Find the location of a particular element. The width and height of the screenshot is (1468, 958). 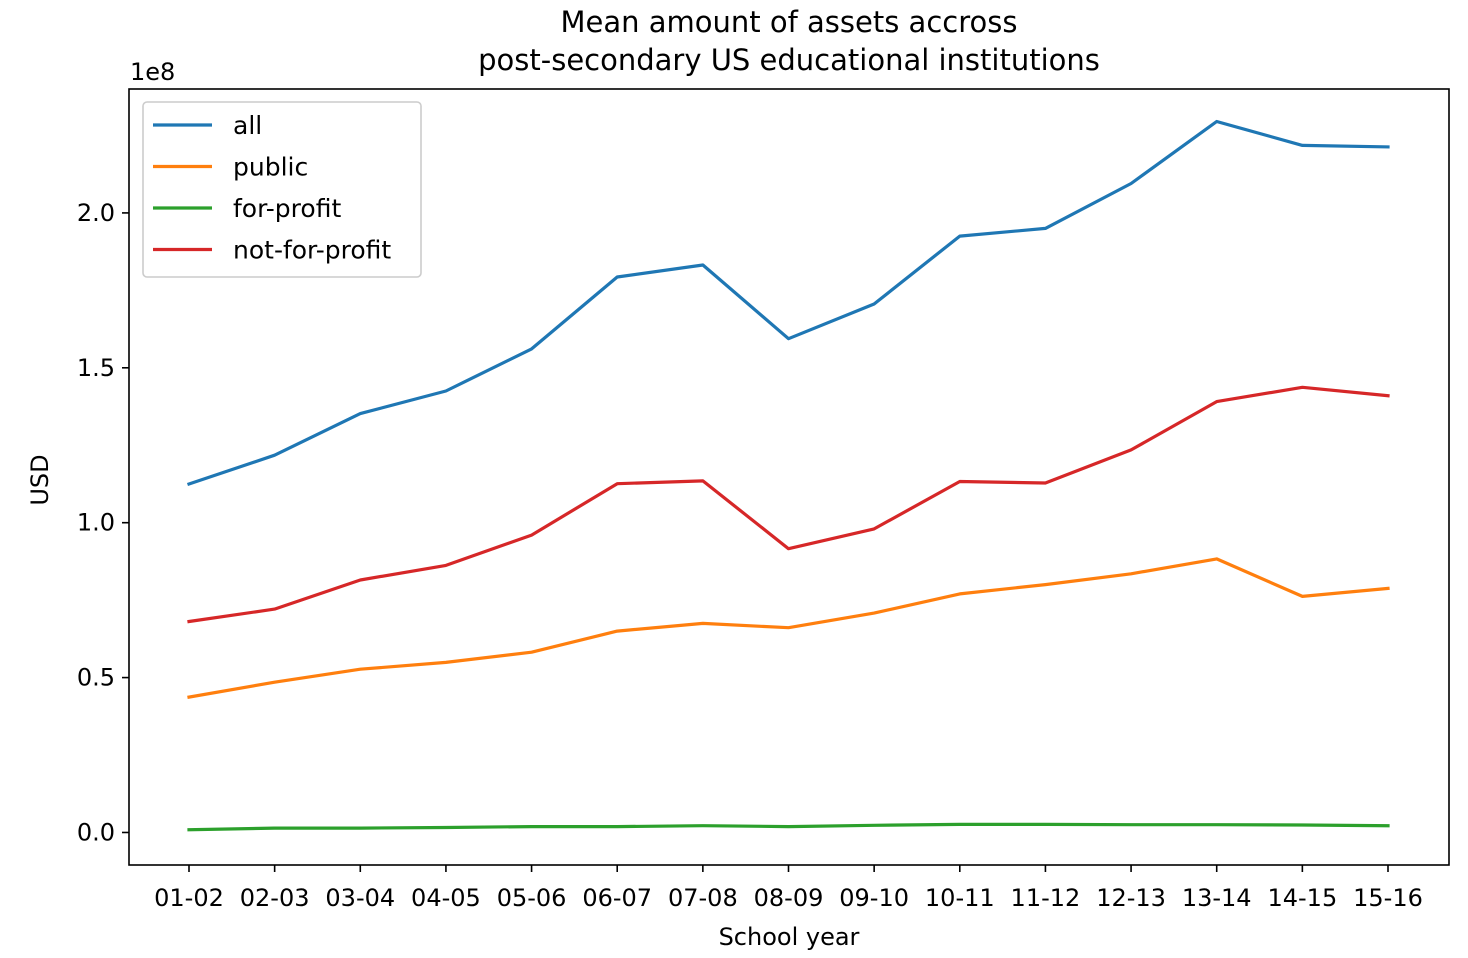

y-tick-label: 2.0 is located at coordinates (96, 213).